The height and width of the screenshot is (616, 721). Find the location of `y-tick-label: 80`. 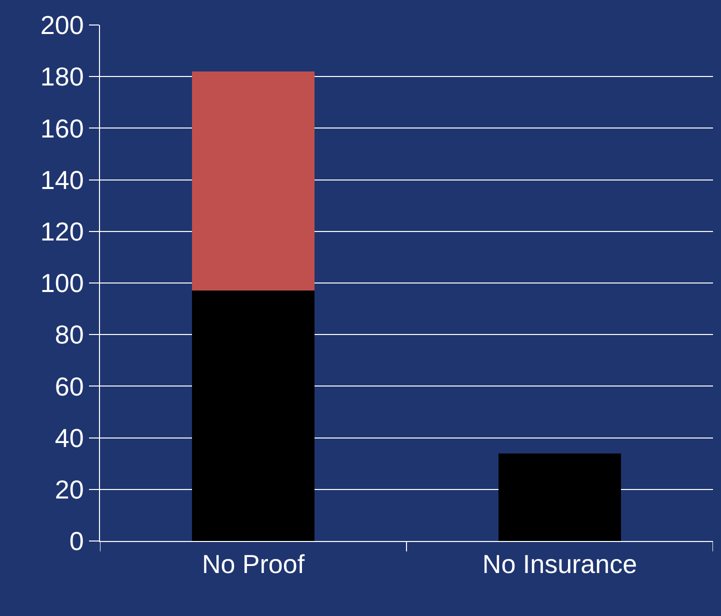

y-tick-label: 80 is located at coordinates (69, 335).